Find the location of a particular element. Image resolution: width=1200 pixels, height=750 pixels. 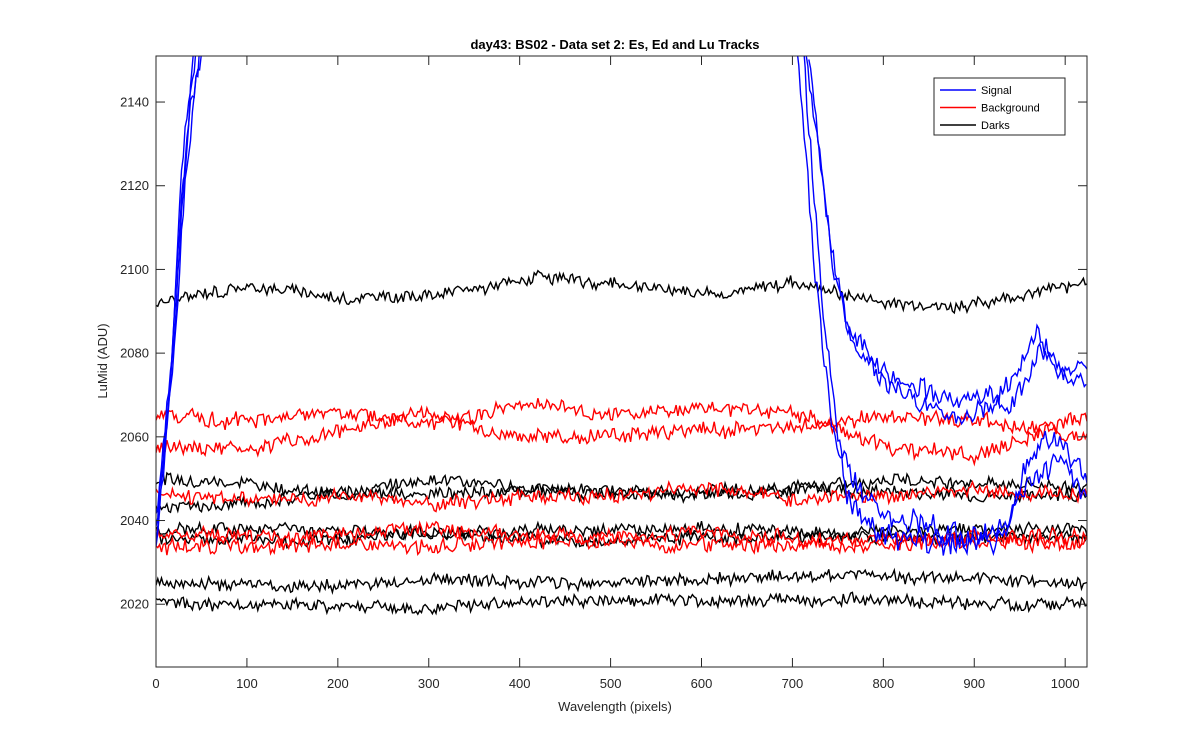

x-axis-label: Wavelength (pixels) is located at coordinates (615, 706).